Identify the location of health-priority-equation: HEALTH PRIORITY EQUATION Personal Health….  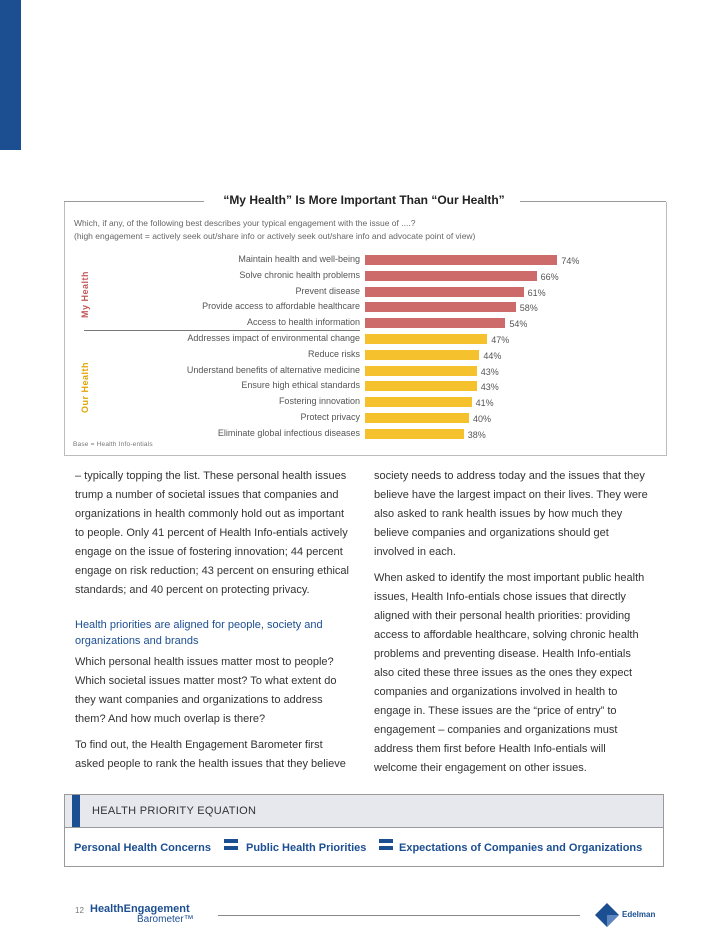
(364, 830).